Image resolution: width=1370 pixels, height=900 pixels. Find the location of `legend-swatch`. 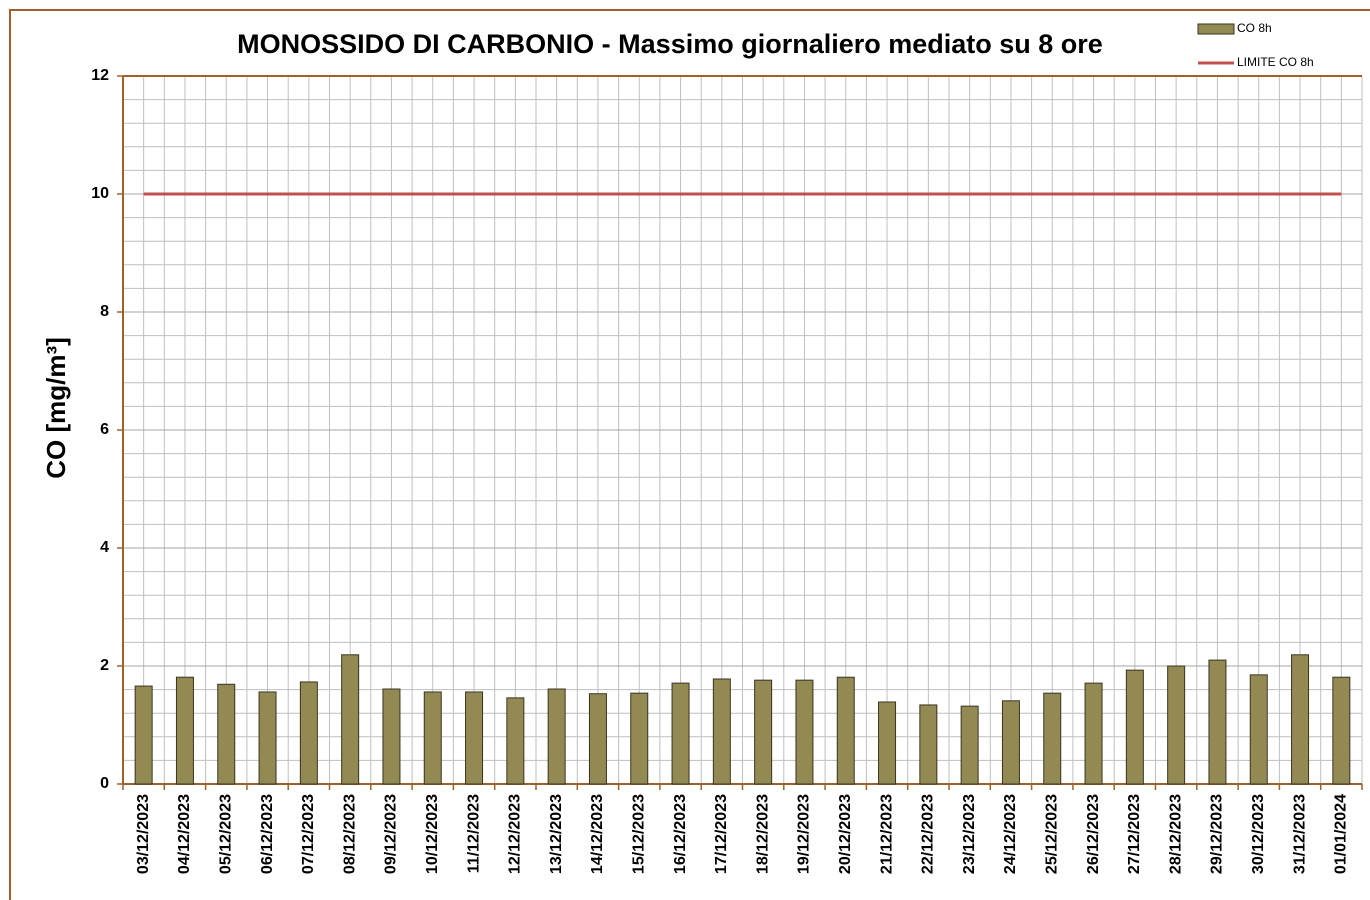

legend-swatch is located at coordinates (1216, 29).